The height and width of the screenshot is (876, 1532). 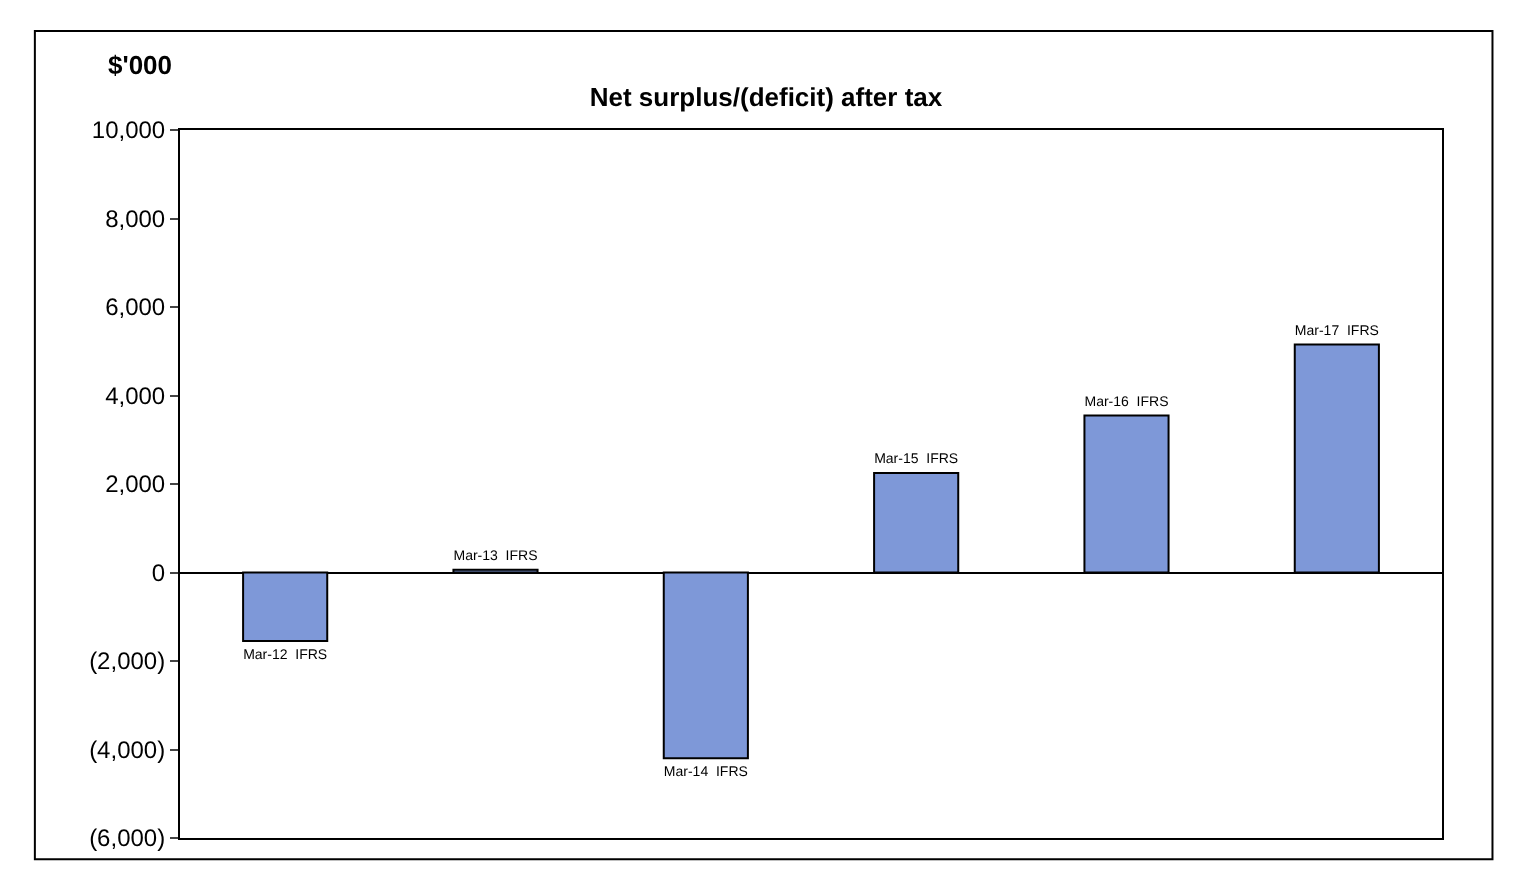 What do you see at coordinates (135, 218) in the screenshot?
I see `y-tick-label: 8,000` at bounding box center [135, 218].